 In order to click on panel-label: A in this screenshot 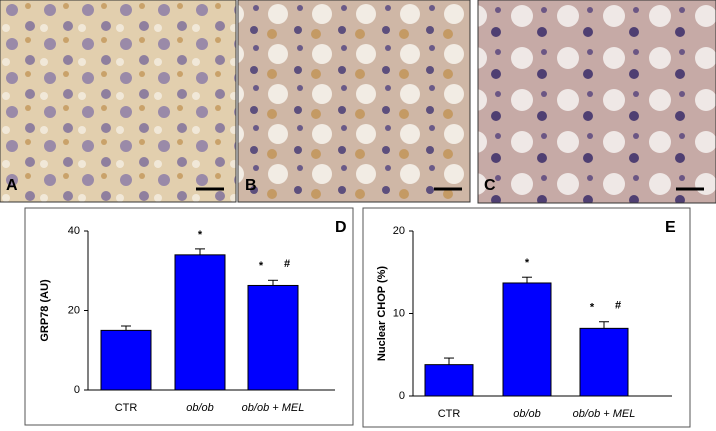, I will do `click(12, 185)`.